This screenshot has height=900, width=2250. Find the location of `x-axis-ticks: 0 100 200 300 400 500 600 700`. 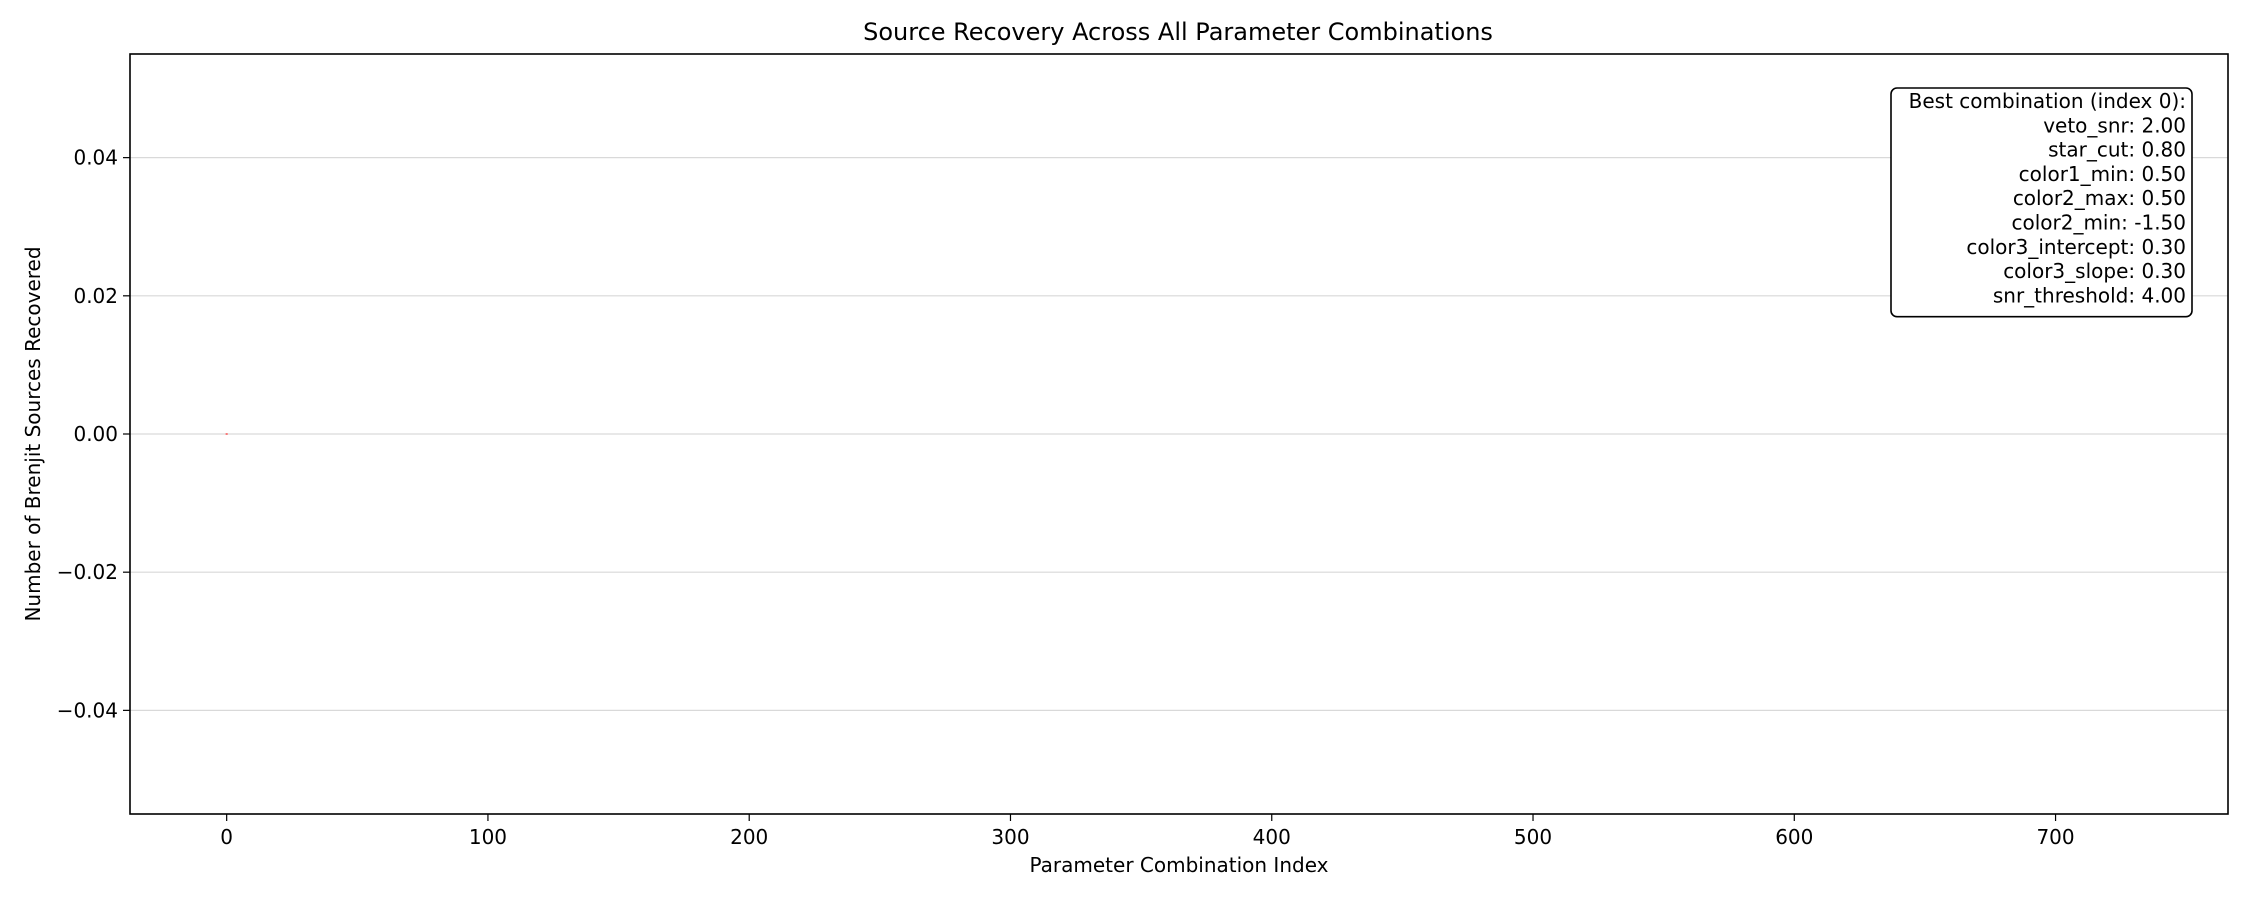

x-axis-ticks: 0 100 200 300 400 500 600 700 is located at coordinates (1147, 831).